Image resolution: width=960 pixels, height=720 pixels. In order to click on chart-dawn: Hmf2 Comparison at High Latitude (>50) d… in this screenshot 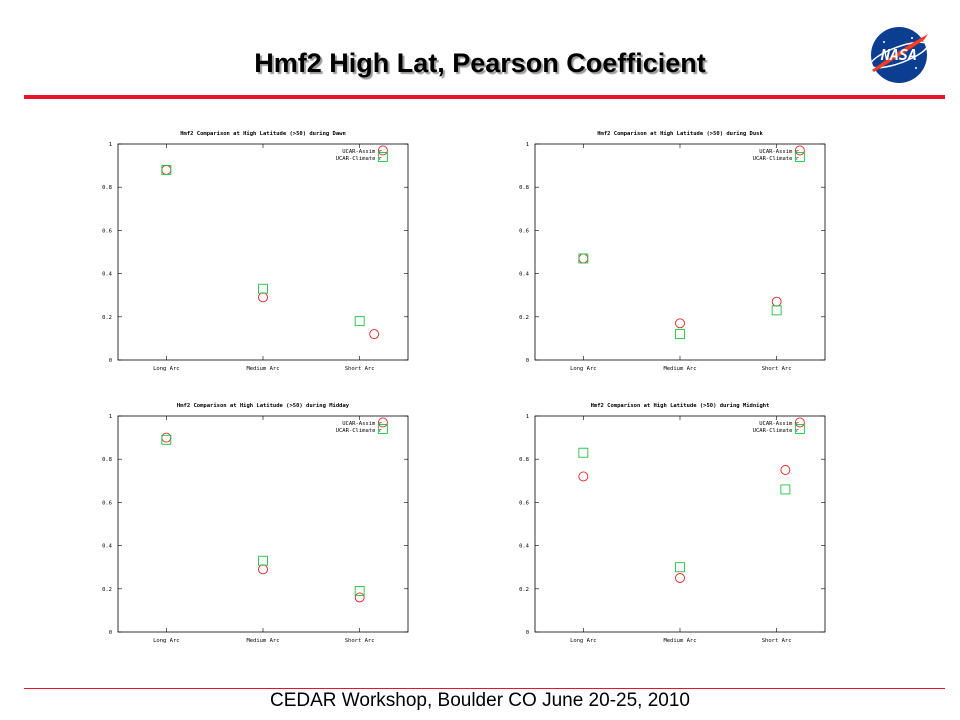, I will do `click(255, 251)`.